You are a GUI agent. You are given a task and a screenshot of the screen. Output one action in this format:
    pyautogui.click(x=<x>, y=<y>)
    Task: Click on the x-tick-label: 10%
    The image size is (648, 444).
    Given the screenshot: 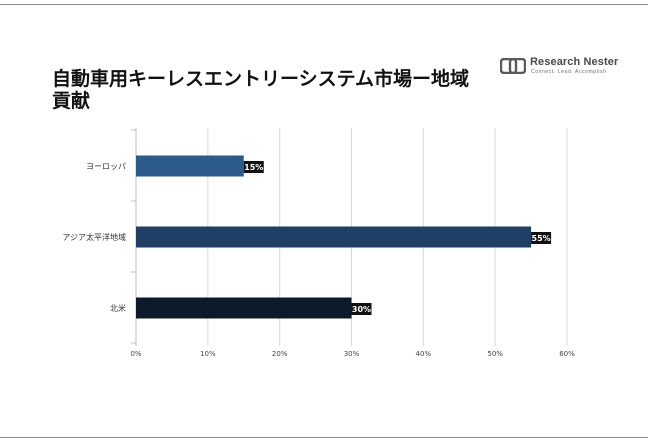 What is the action you would take?
    pyautogui.click(x=208, y=354)
    